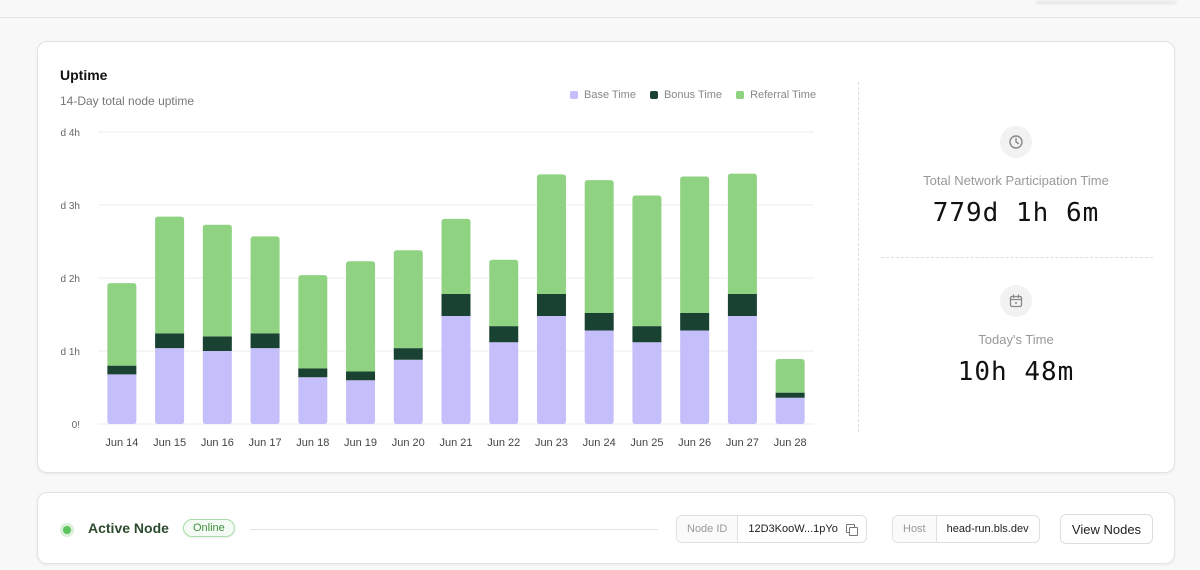 The width and height of the screenshot is (1200, 570). I want to click on legend-swatch-base, so click(574, 95).